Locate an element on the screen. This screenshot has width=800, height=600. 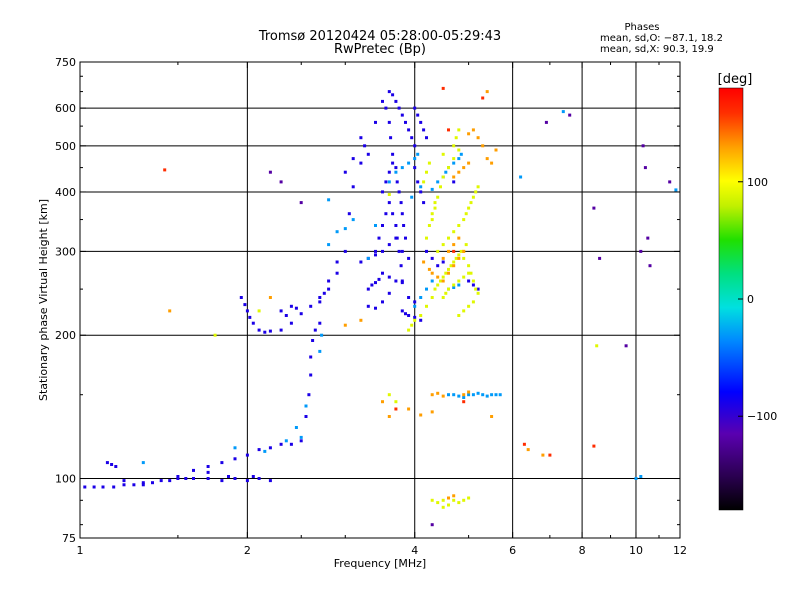
x-tick-label: 2 is located at coordinates (247, 550).